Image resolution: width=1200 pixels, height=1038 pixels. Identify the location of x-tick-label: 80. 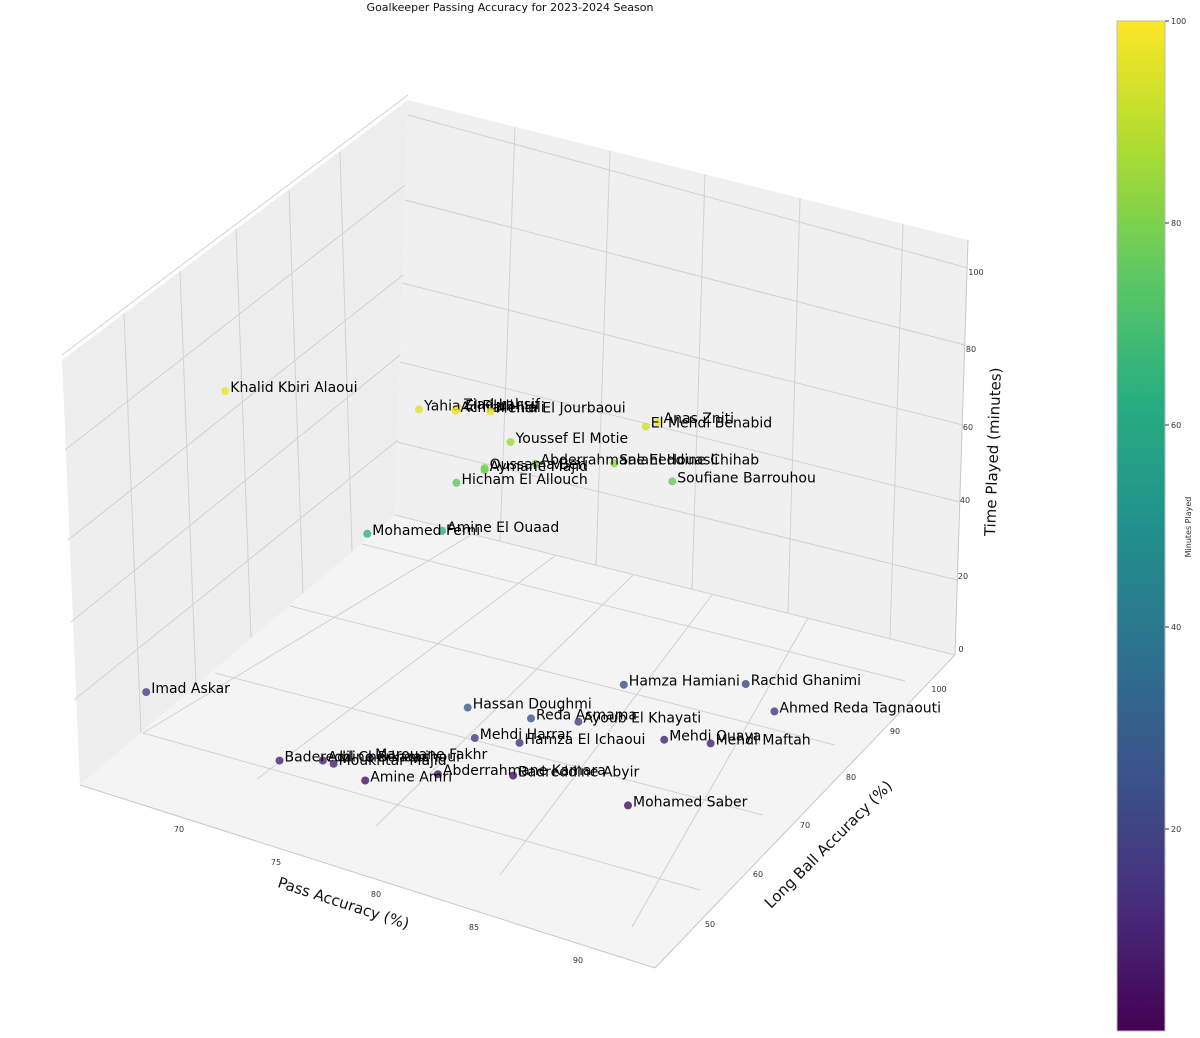
(376, 894).